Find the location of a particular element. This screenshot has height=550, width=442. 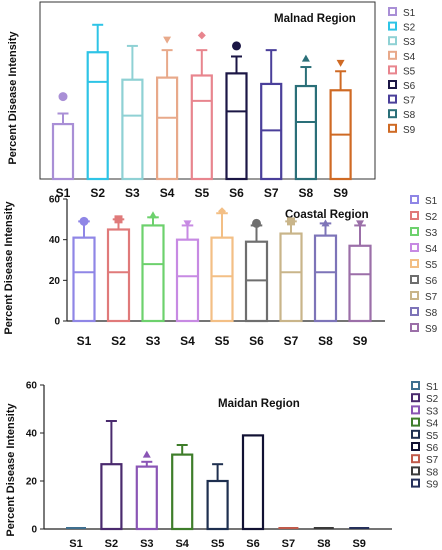

box-s6 is located at coordinates (236, 111).